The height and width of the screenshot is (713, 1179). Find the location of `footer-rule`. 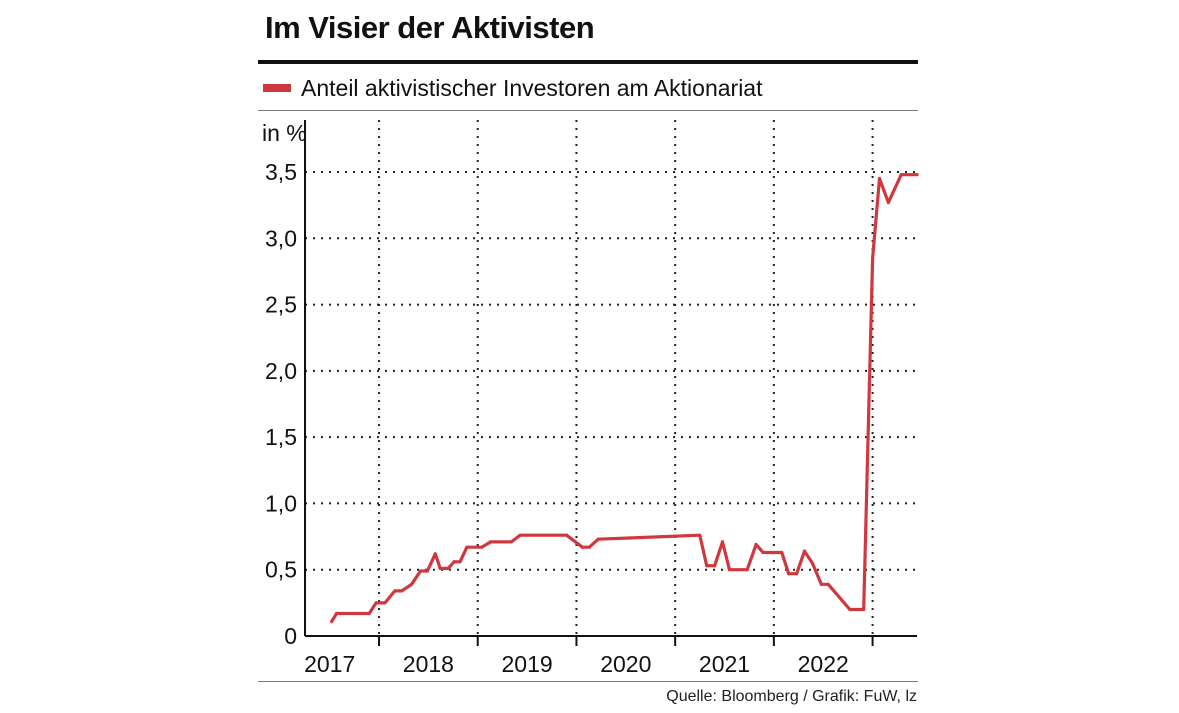

footer-rule is located at coordinates (588, 681).